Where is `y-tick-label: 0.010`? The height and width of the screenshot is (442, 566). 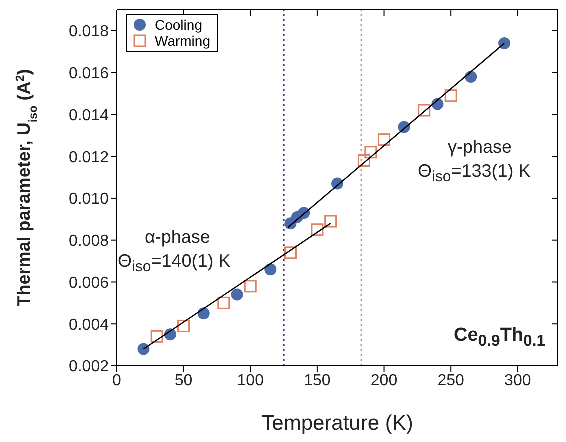 y-tick-label: 0.010 is located at coordinates (89, 199).